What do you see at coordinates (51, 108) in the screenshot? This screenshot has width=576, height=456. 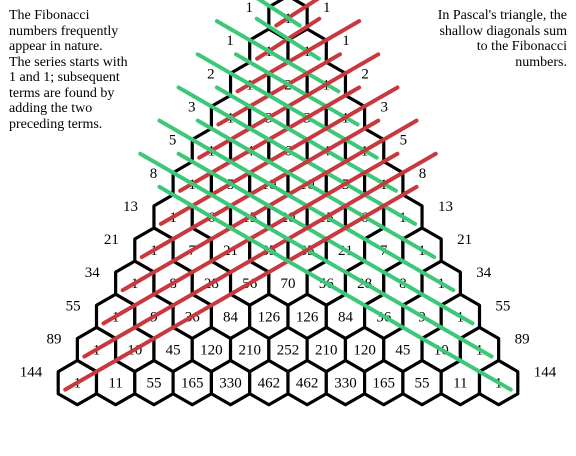 I see `note-line: adding the two` at bounding box center [51, 108].